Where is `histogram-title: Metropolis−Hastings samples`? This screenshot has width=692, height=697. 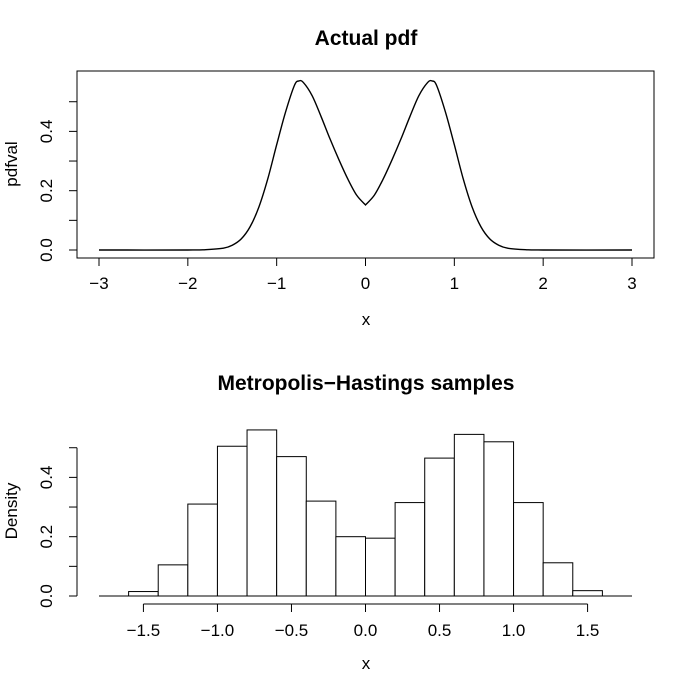 histogram-title: Metropolis−Hastings samples is located at coordinates (365, 383).